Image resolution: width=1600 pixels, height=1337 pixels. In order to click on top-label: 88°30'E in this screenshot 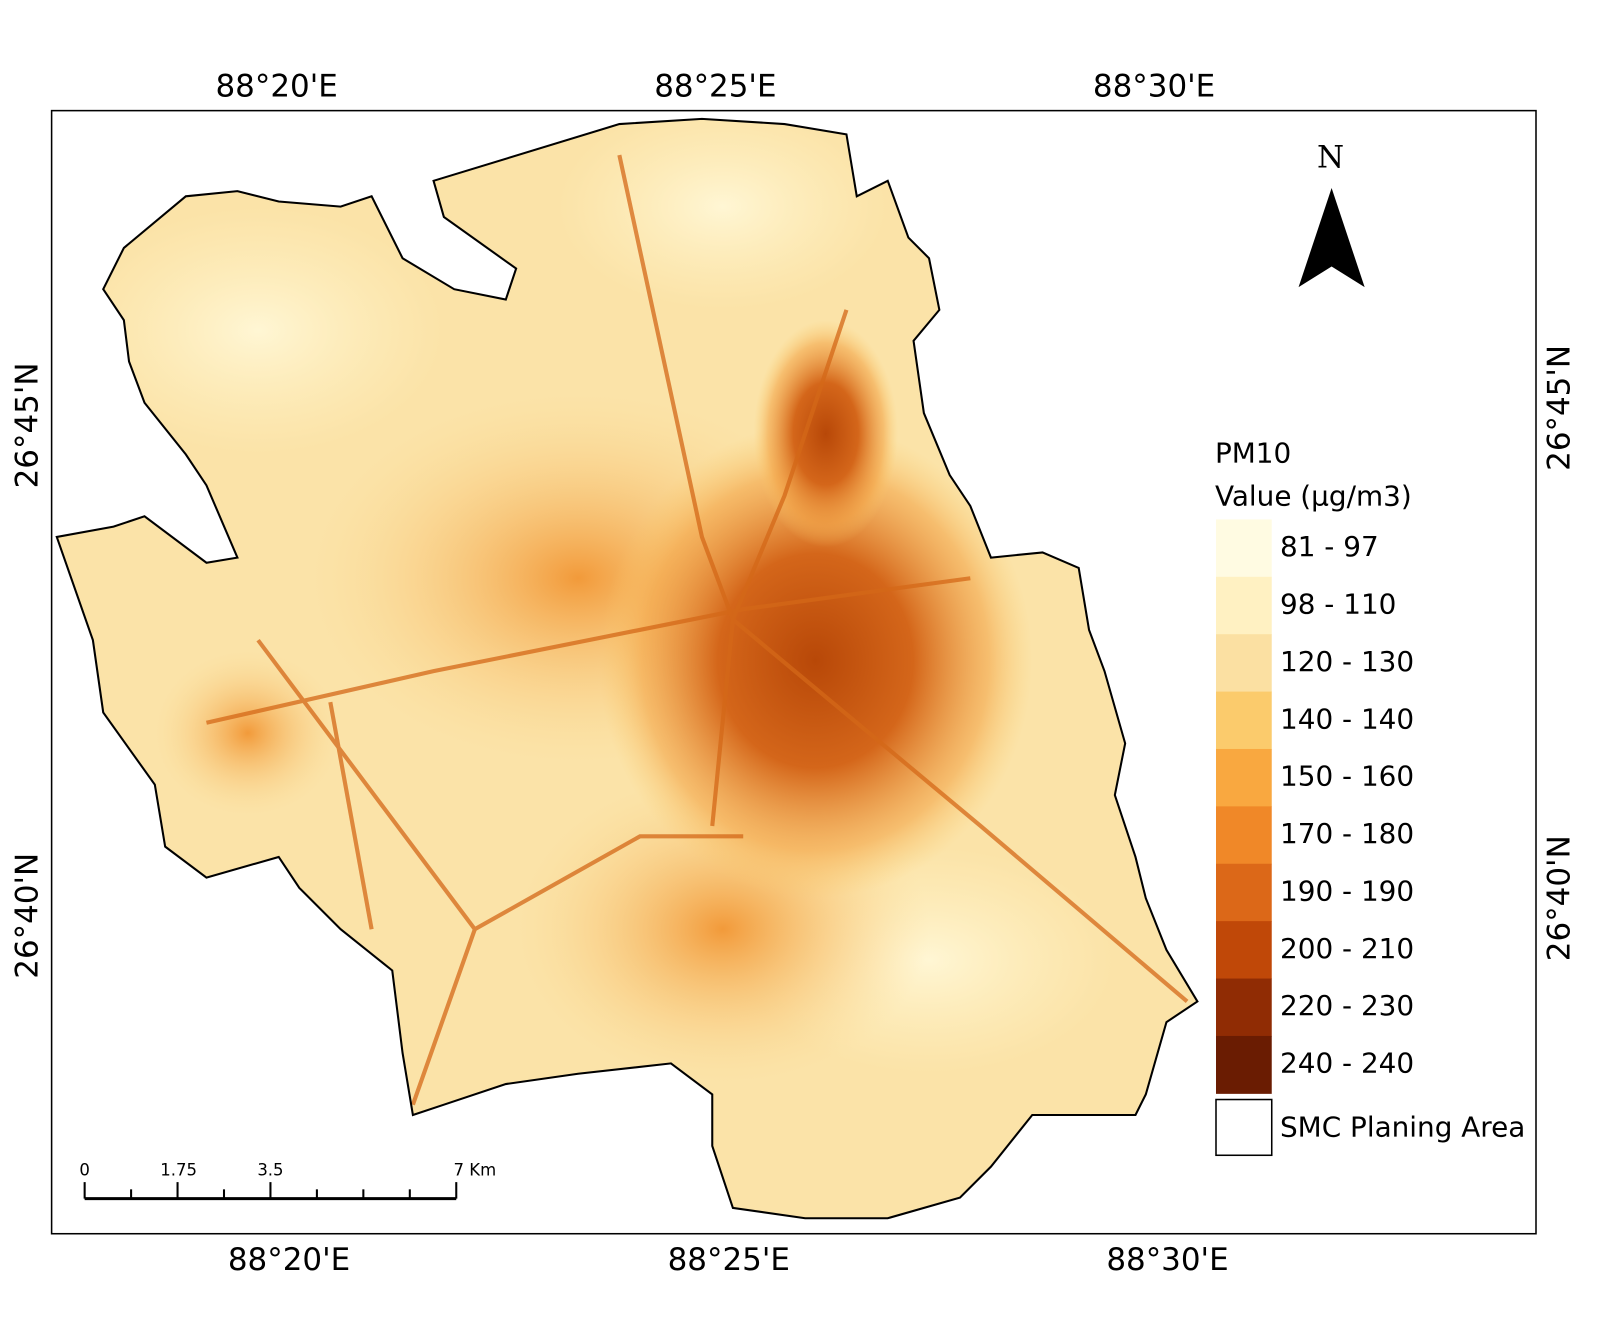, I will do `click(1154, 86)`.